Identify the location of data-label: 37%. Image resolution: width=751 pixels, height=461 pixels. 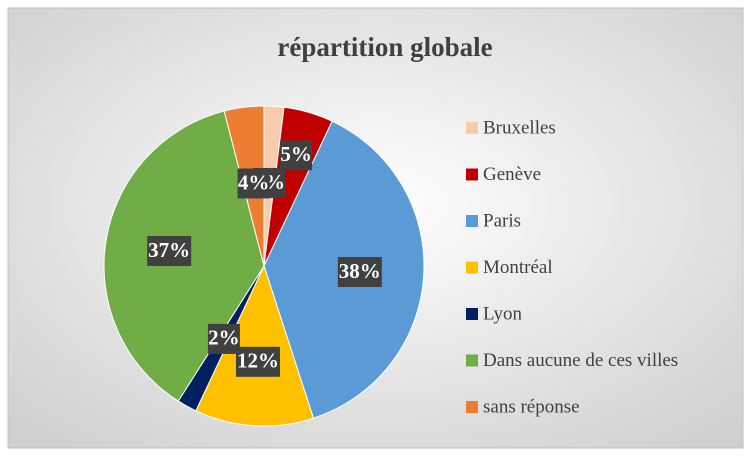
(169, 250).